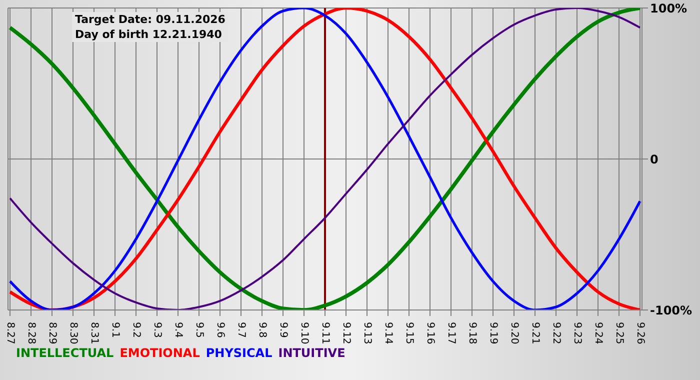  What do you see at coordinates (241, 330) in the screenshot?
I see `x-tick-label: 9.7` at bounding box center [241, 330].